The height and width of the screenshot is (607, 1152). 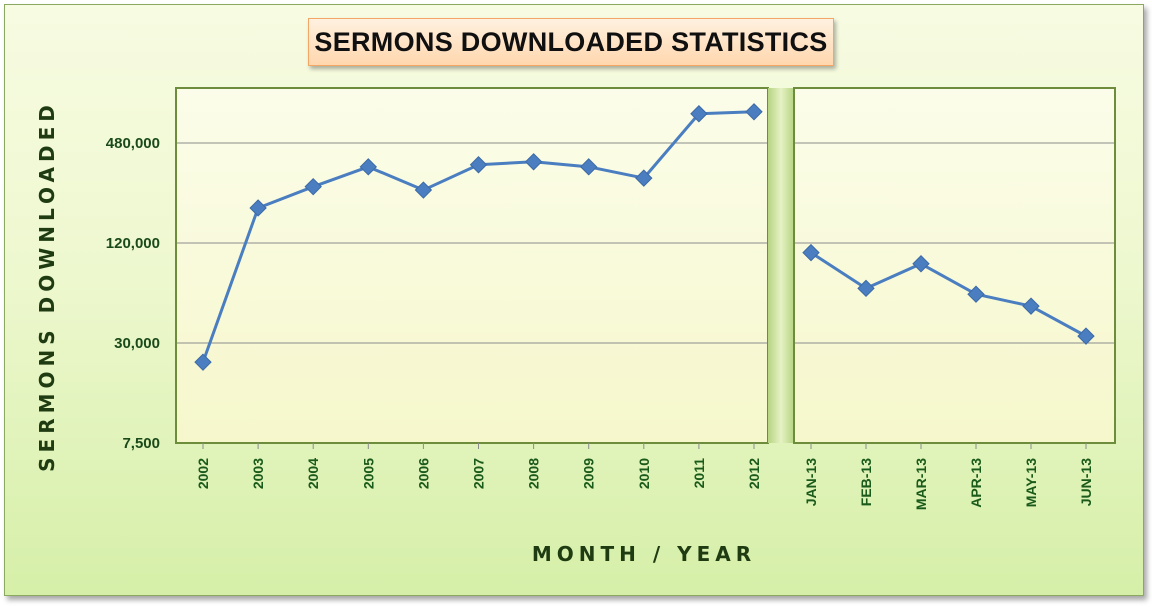 I want to click on y-axis-title: SERMONS DOWNLOADED, so click(x=47, y=286).